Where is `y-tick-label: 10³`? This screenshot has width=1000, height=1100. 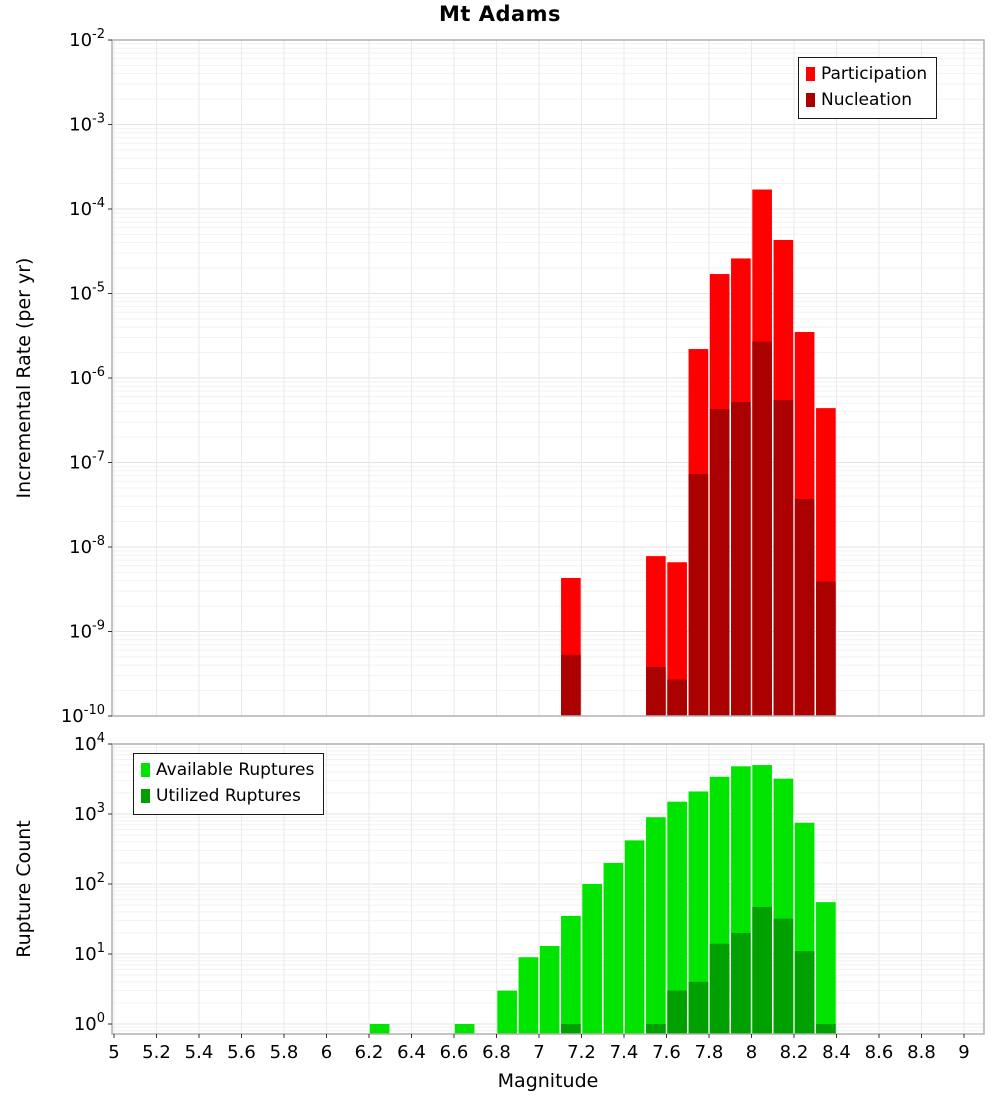 y-tick-label: 10³ is located at coordinates (89, 813).